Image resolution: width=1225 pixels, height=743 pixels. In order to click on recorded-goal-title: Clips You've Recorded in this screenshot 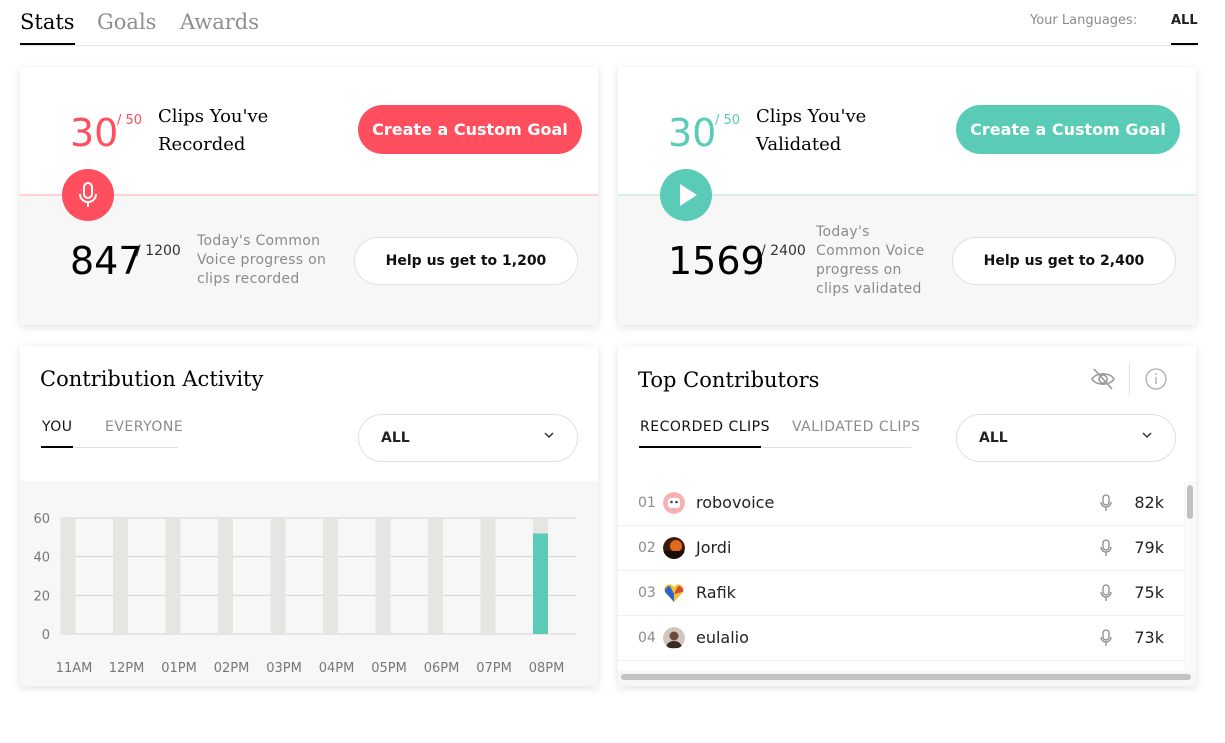, I will do `click(213, 130)`.